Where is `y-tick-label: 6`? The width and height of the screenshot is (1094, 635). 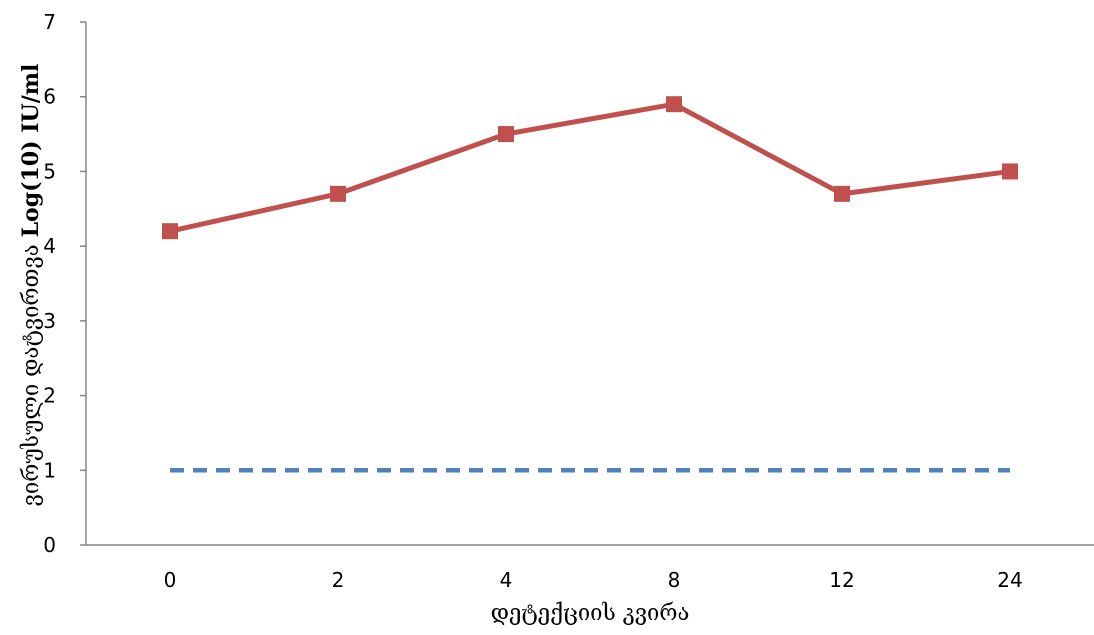 y-tick-label: 6 is located at coordinates (49, 97).